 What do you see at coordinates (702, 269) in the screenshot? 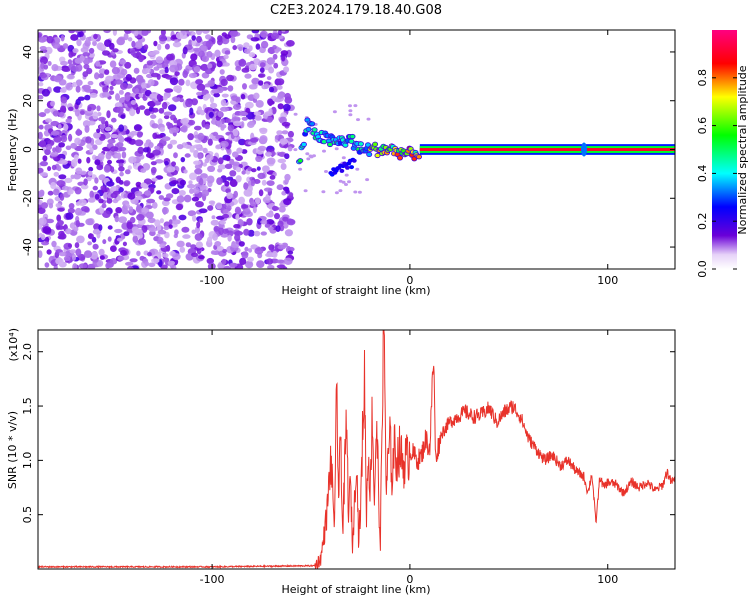
I see `colorbar-tick-label: 0.0` at bounding box center [702, 269].